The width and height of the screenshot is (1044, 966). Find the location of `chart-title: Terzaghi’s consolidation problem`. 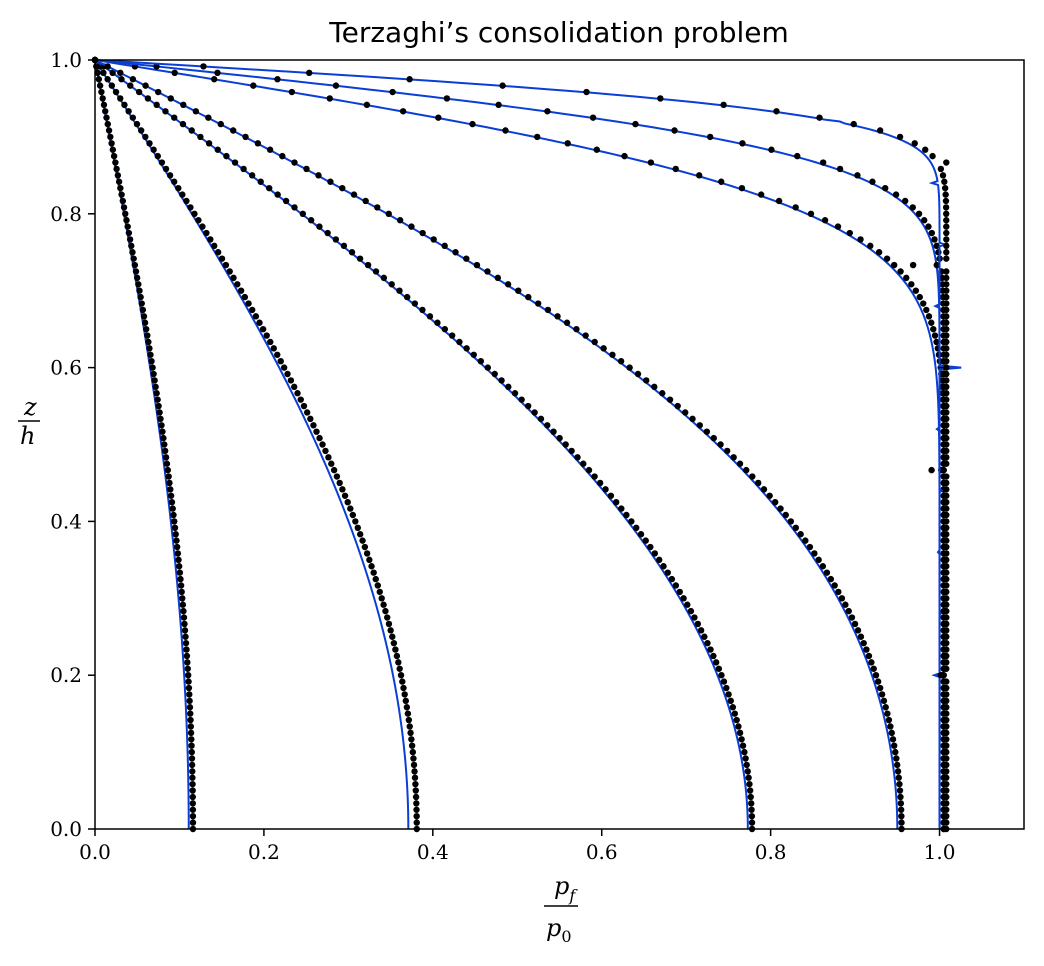

chart-title: Terzaghi’s consolidation problem is located at coordinates (558, 32).